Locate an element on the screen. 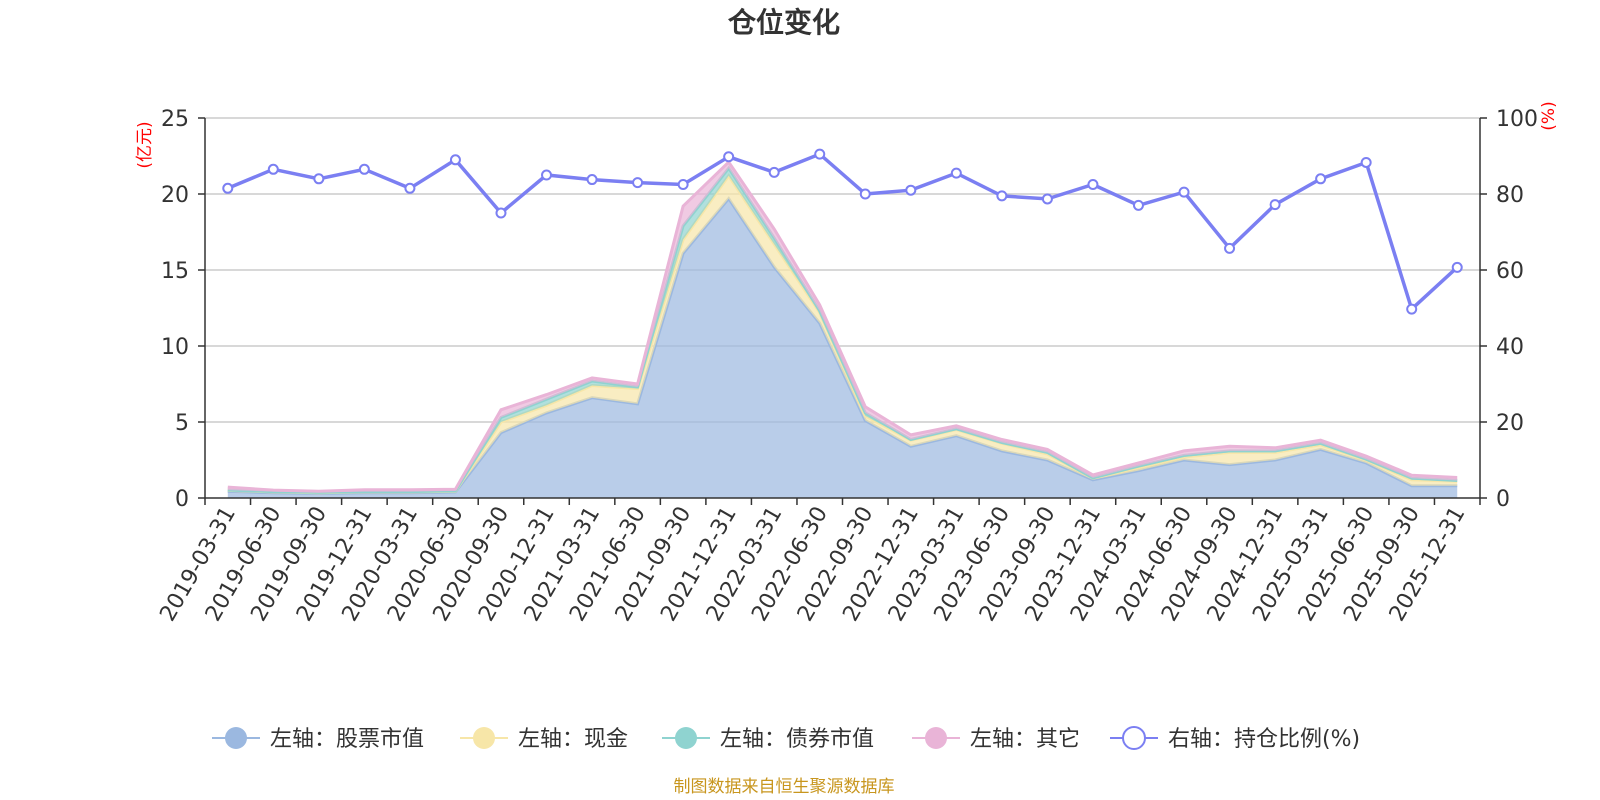  legend-item: 左轴：股票市值 is located at coordinates (318, 739).